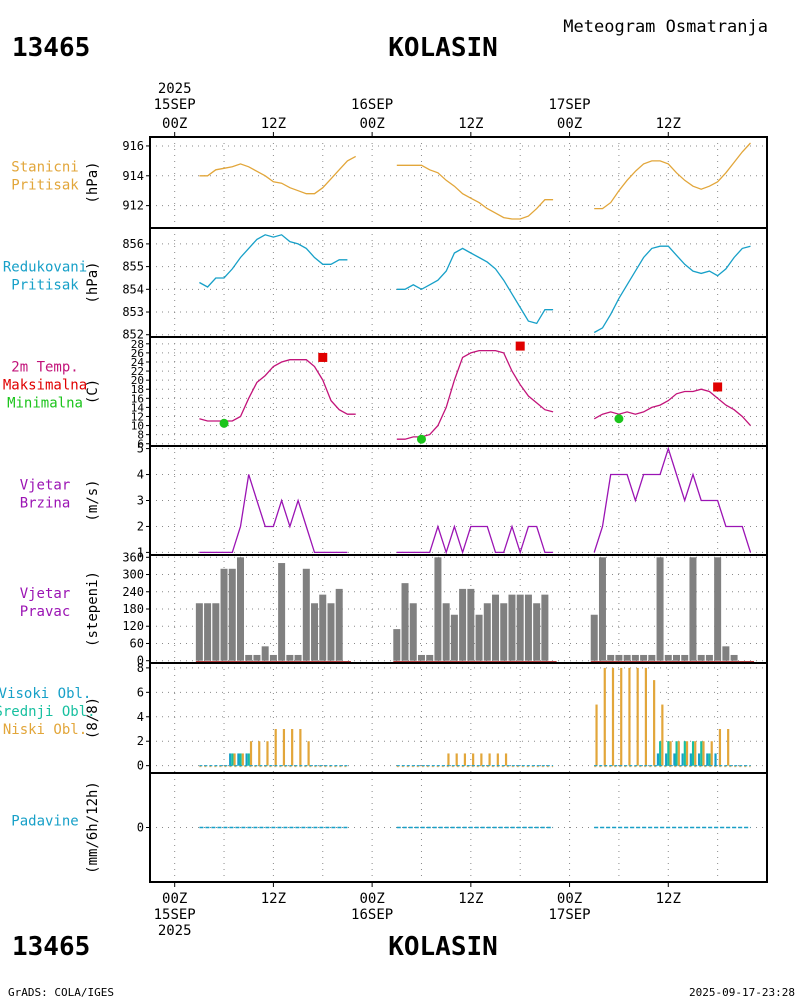  What do you see at coordinates (394, 609) in the screenshot?
I see `panel-wind-direction: 0 60 120 180 240 300 360 (stepeni) Vjetar Pravac` at bounding box center [394, 609].